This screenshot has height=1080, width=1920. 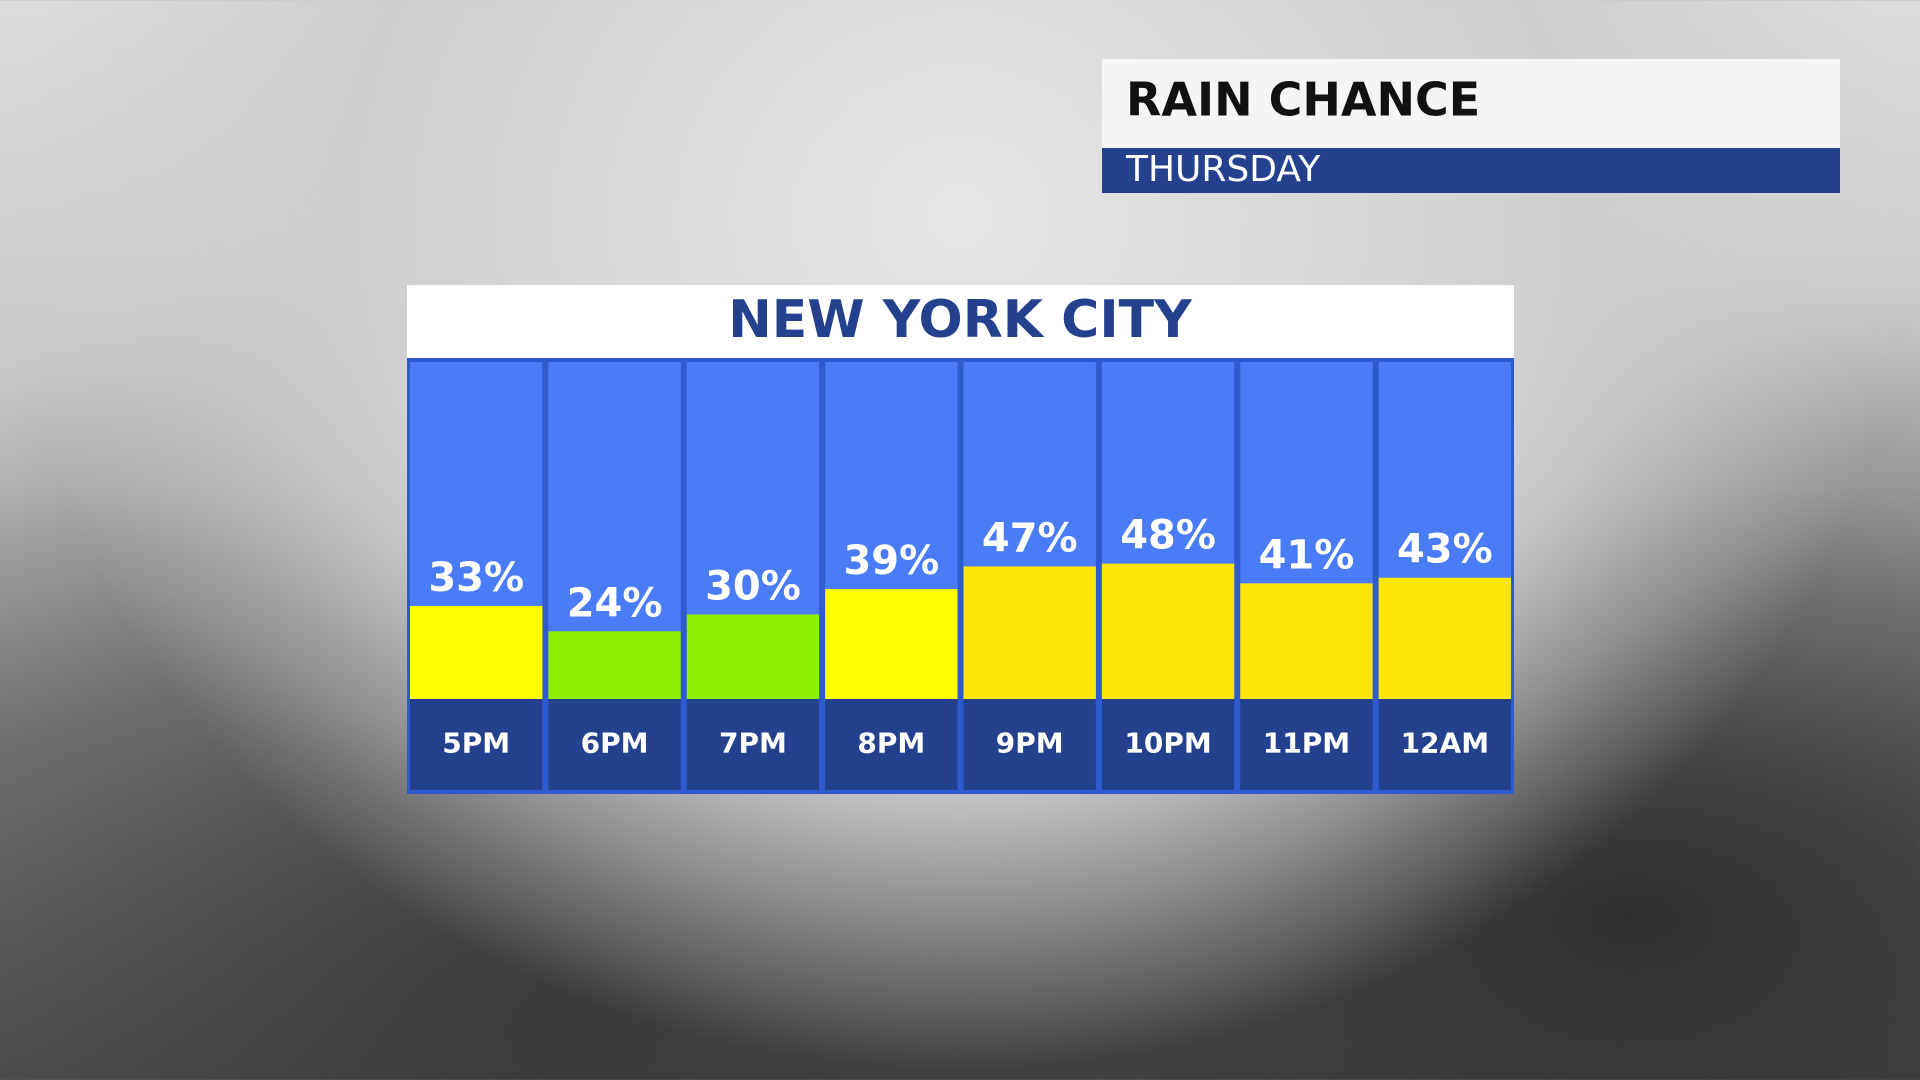 I want to click on chart-title: NEW YORK CITY, so click(x=960, y=320).